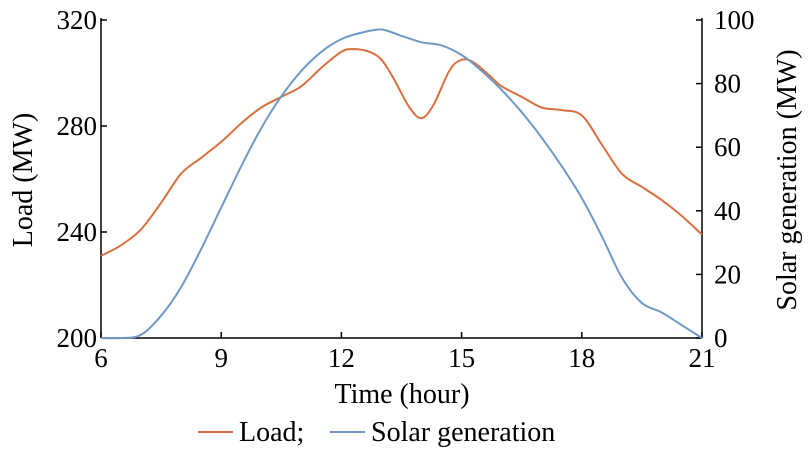  I want to click on y2-tick-label: 0, so click(721, 338).